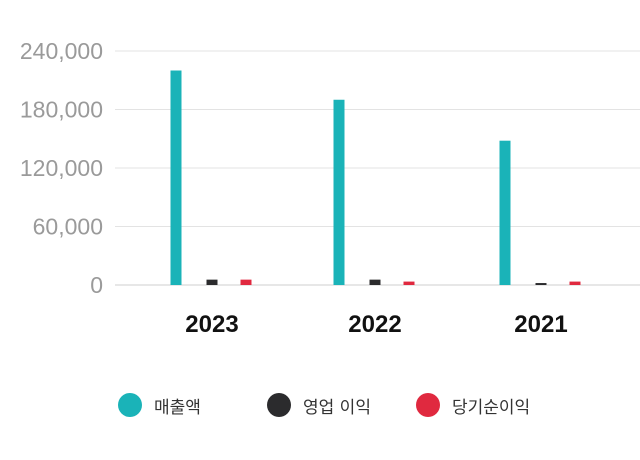 Image resolution: width=640 pixels, height=460 pixels. I want to click on x-tick-label: 2023, so click(211, 324).